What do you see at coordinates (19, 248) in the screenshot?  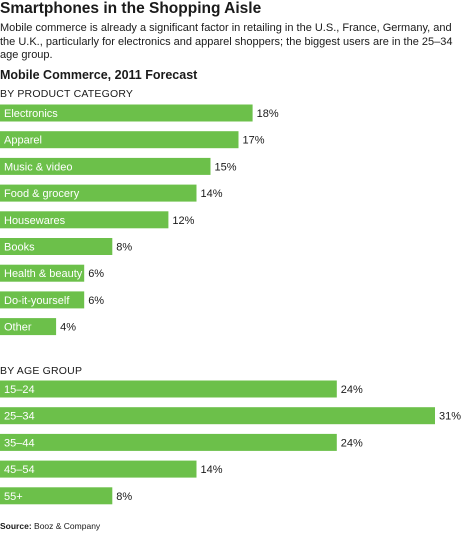 I see `bar-label-books: Books` at bounding box center [19, 248].